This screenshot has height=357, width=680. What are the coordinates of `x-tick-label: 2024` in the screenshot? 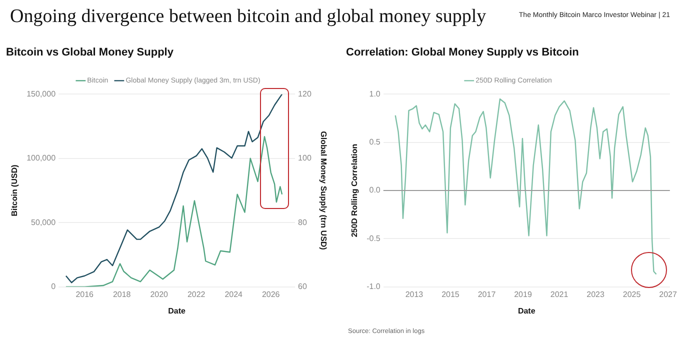 It's located at (234, 294).